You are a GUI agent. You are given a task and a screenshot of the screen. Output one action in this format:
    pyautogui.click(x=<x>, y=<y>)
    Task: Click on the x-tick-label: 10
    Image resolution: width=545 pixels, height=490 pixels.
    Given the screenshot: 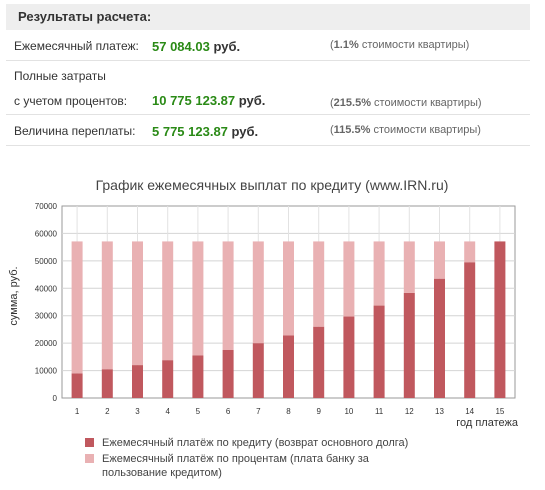 What is the action you would take?
    pyautogui.click(x=348, y=411)
    